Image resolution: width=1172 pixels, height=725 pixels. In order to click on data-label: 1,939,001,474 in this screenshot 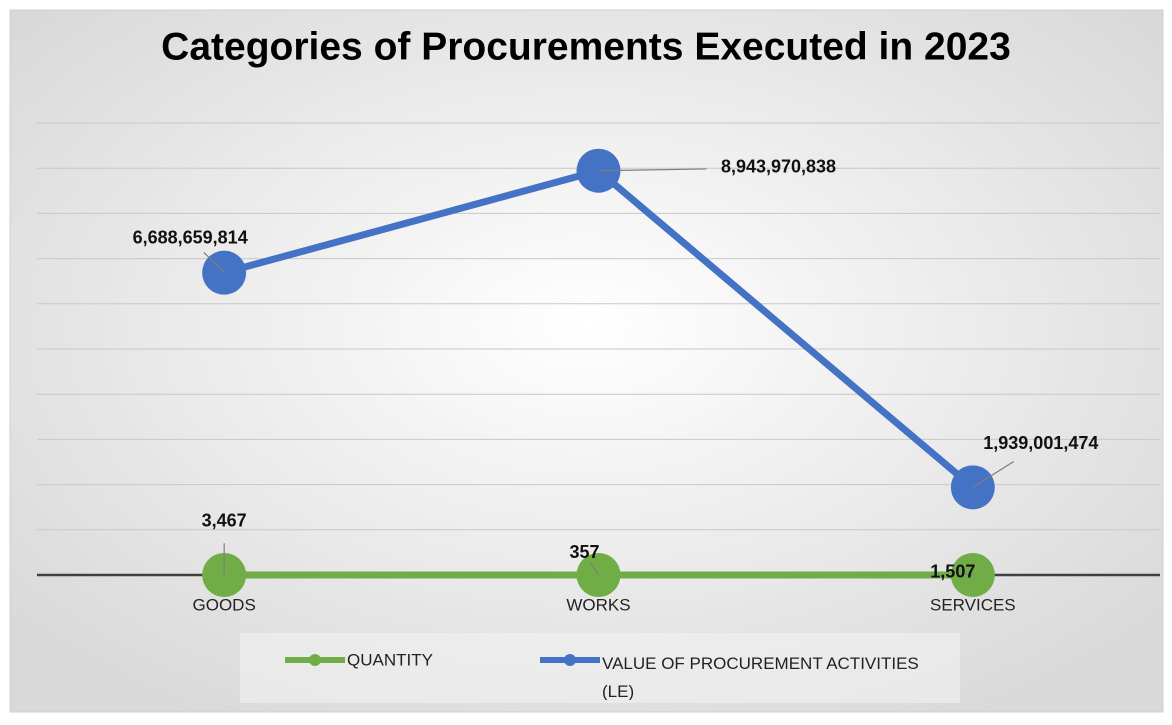, I will do `click(1040, 443)`.